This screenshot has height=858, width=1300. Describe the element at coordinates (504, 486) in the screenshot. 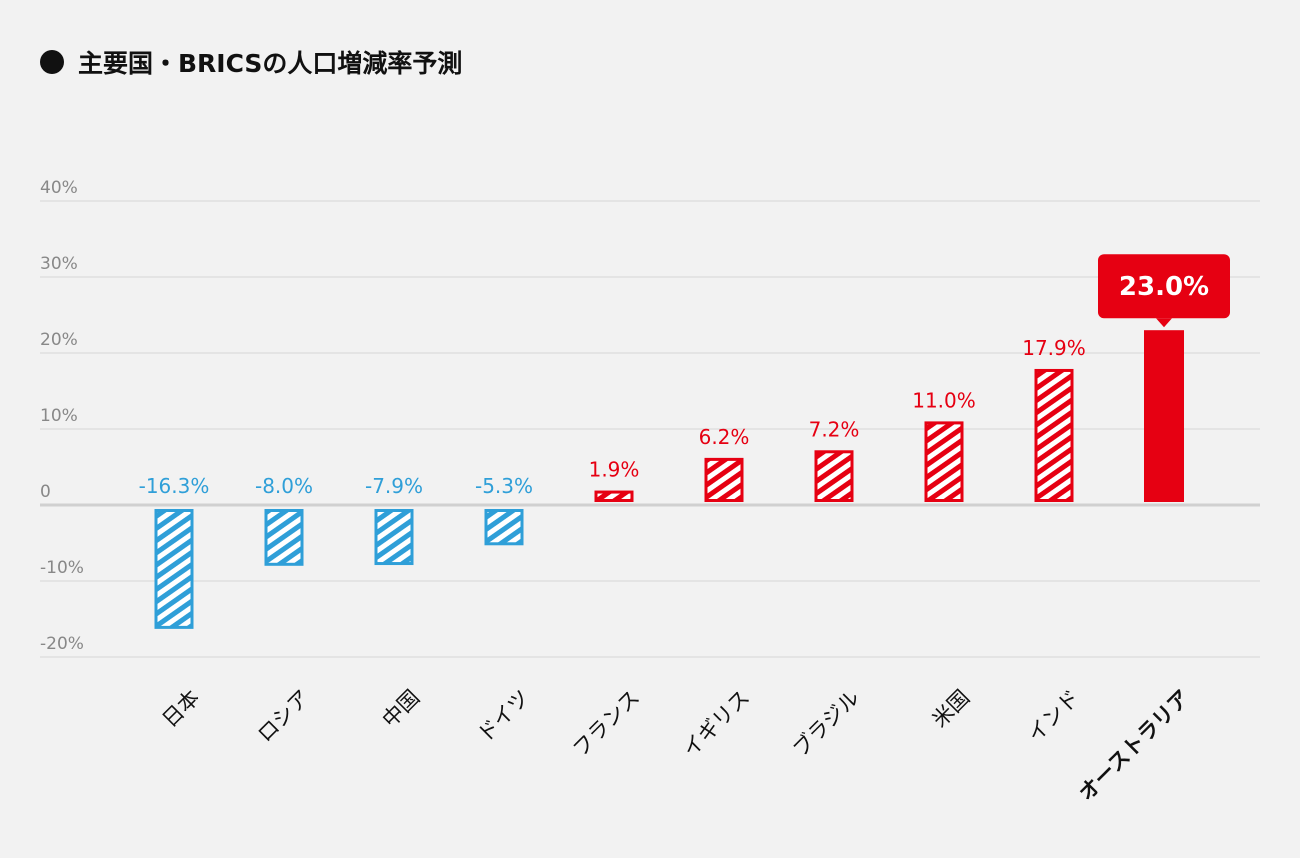

I see `data-label: -5.3%` at that location.